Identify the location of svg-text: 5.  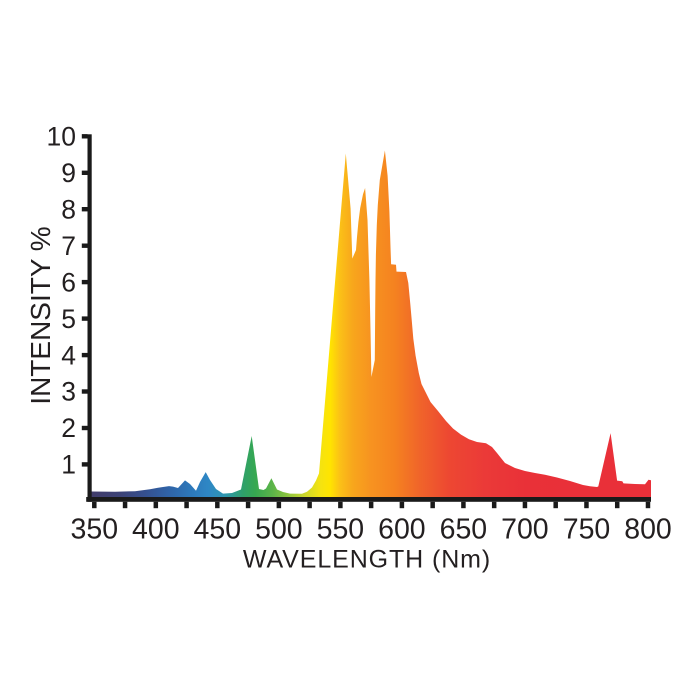
(68, 319).